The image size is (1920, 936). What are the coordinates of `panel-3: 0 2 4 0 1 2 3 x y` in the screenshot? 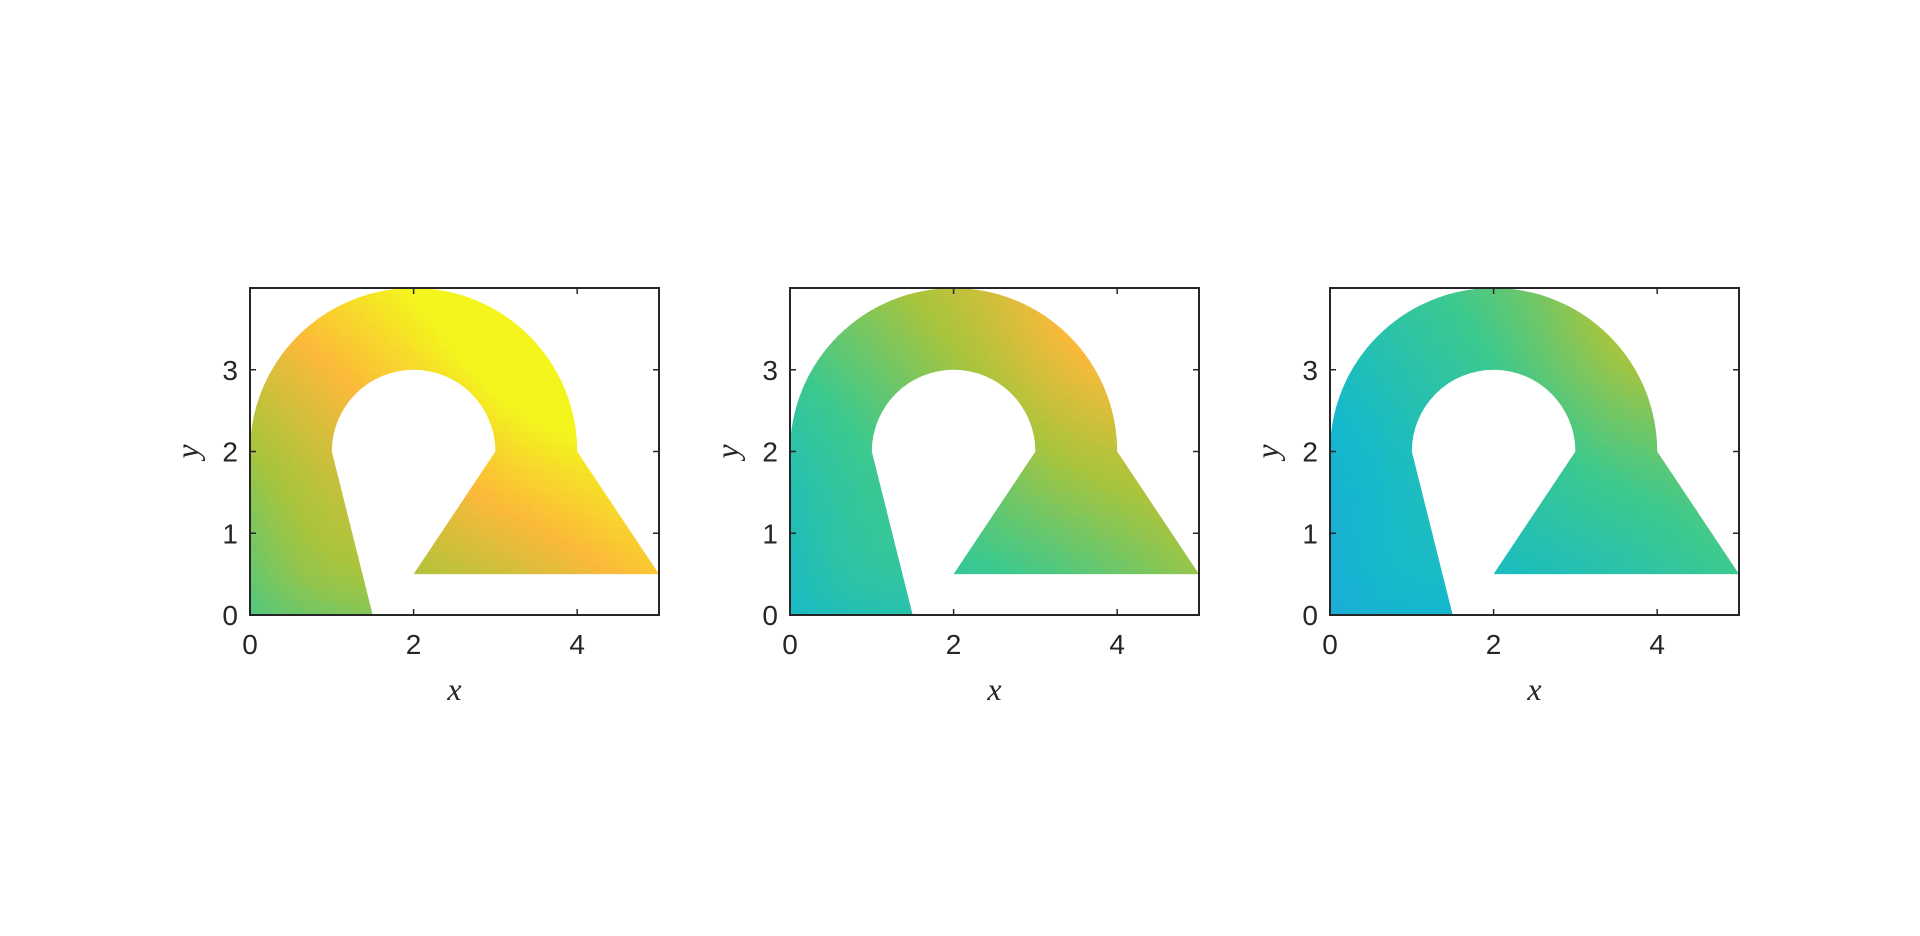 It's located at (1494, 497).